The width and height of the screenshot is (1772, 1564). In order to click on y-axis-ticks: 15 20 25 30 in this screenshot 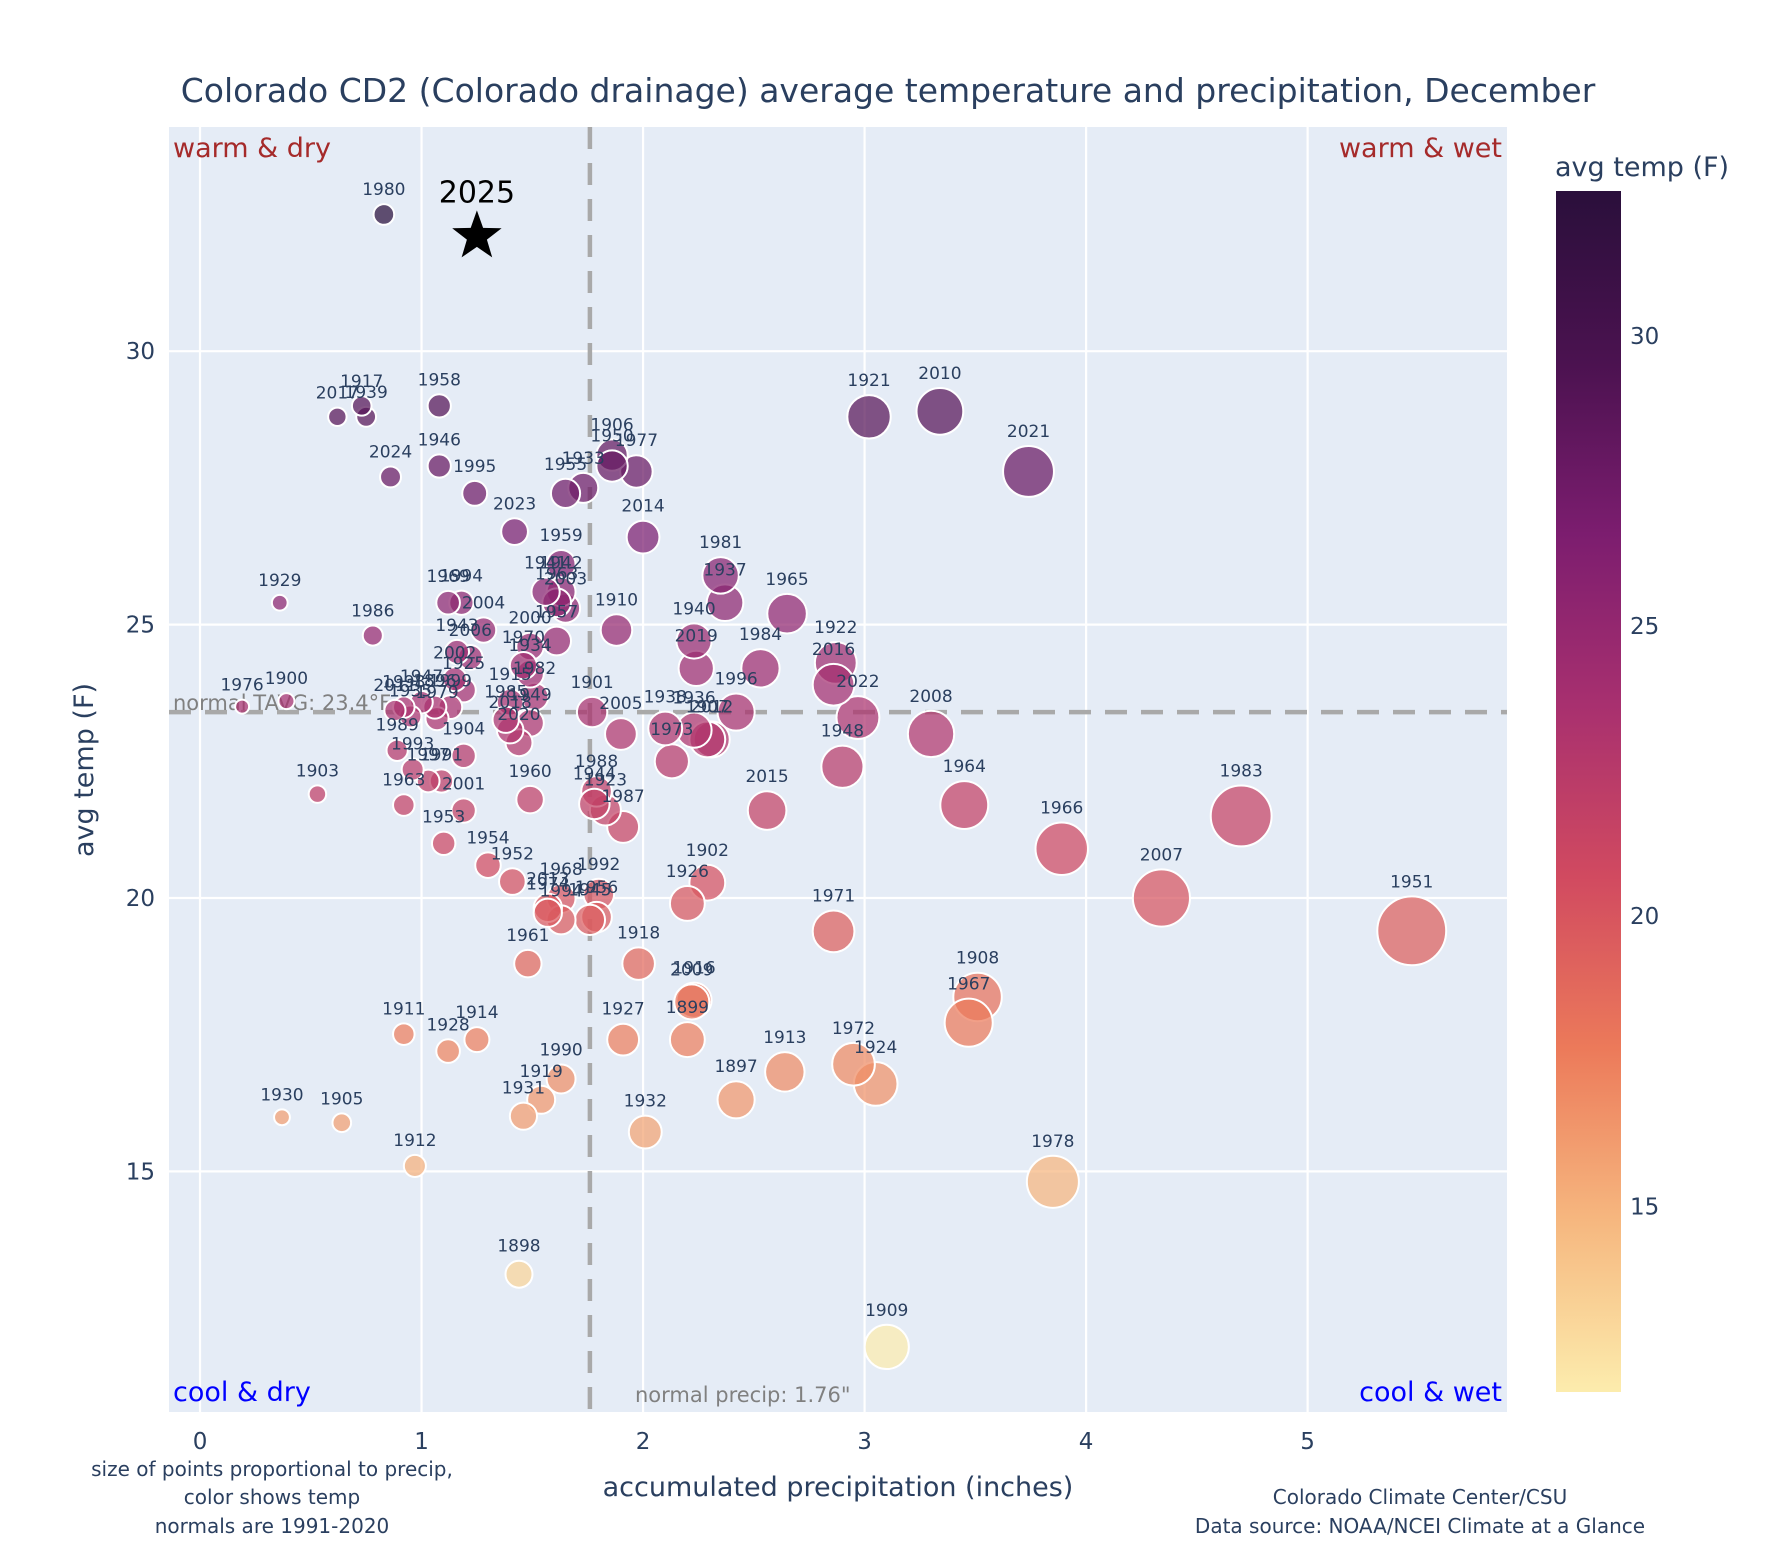, I will do `click(140, 762)`.